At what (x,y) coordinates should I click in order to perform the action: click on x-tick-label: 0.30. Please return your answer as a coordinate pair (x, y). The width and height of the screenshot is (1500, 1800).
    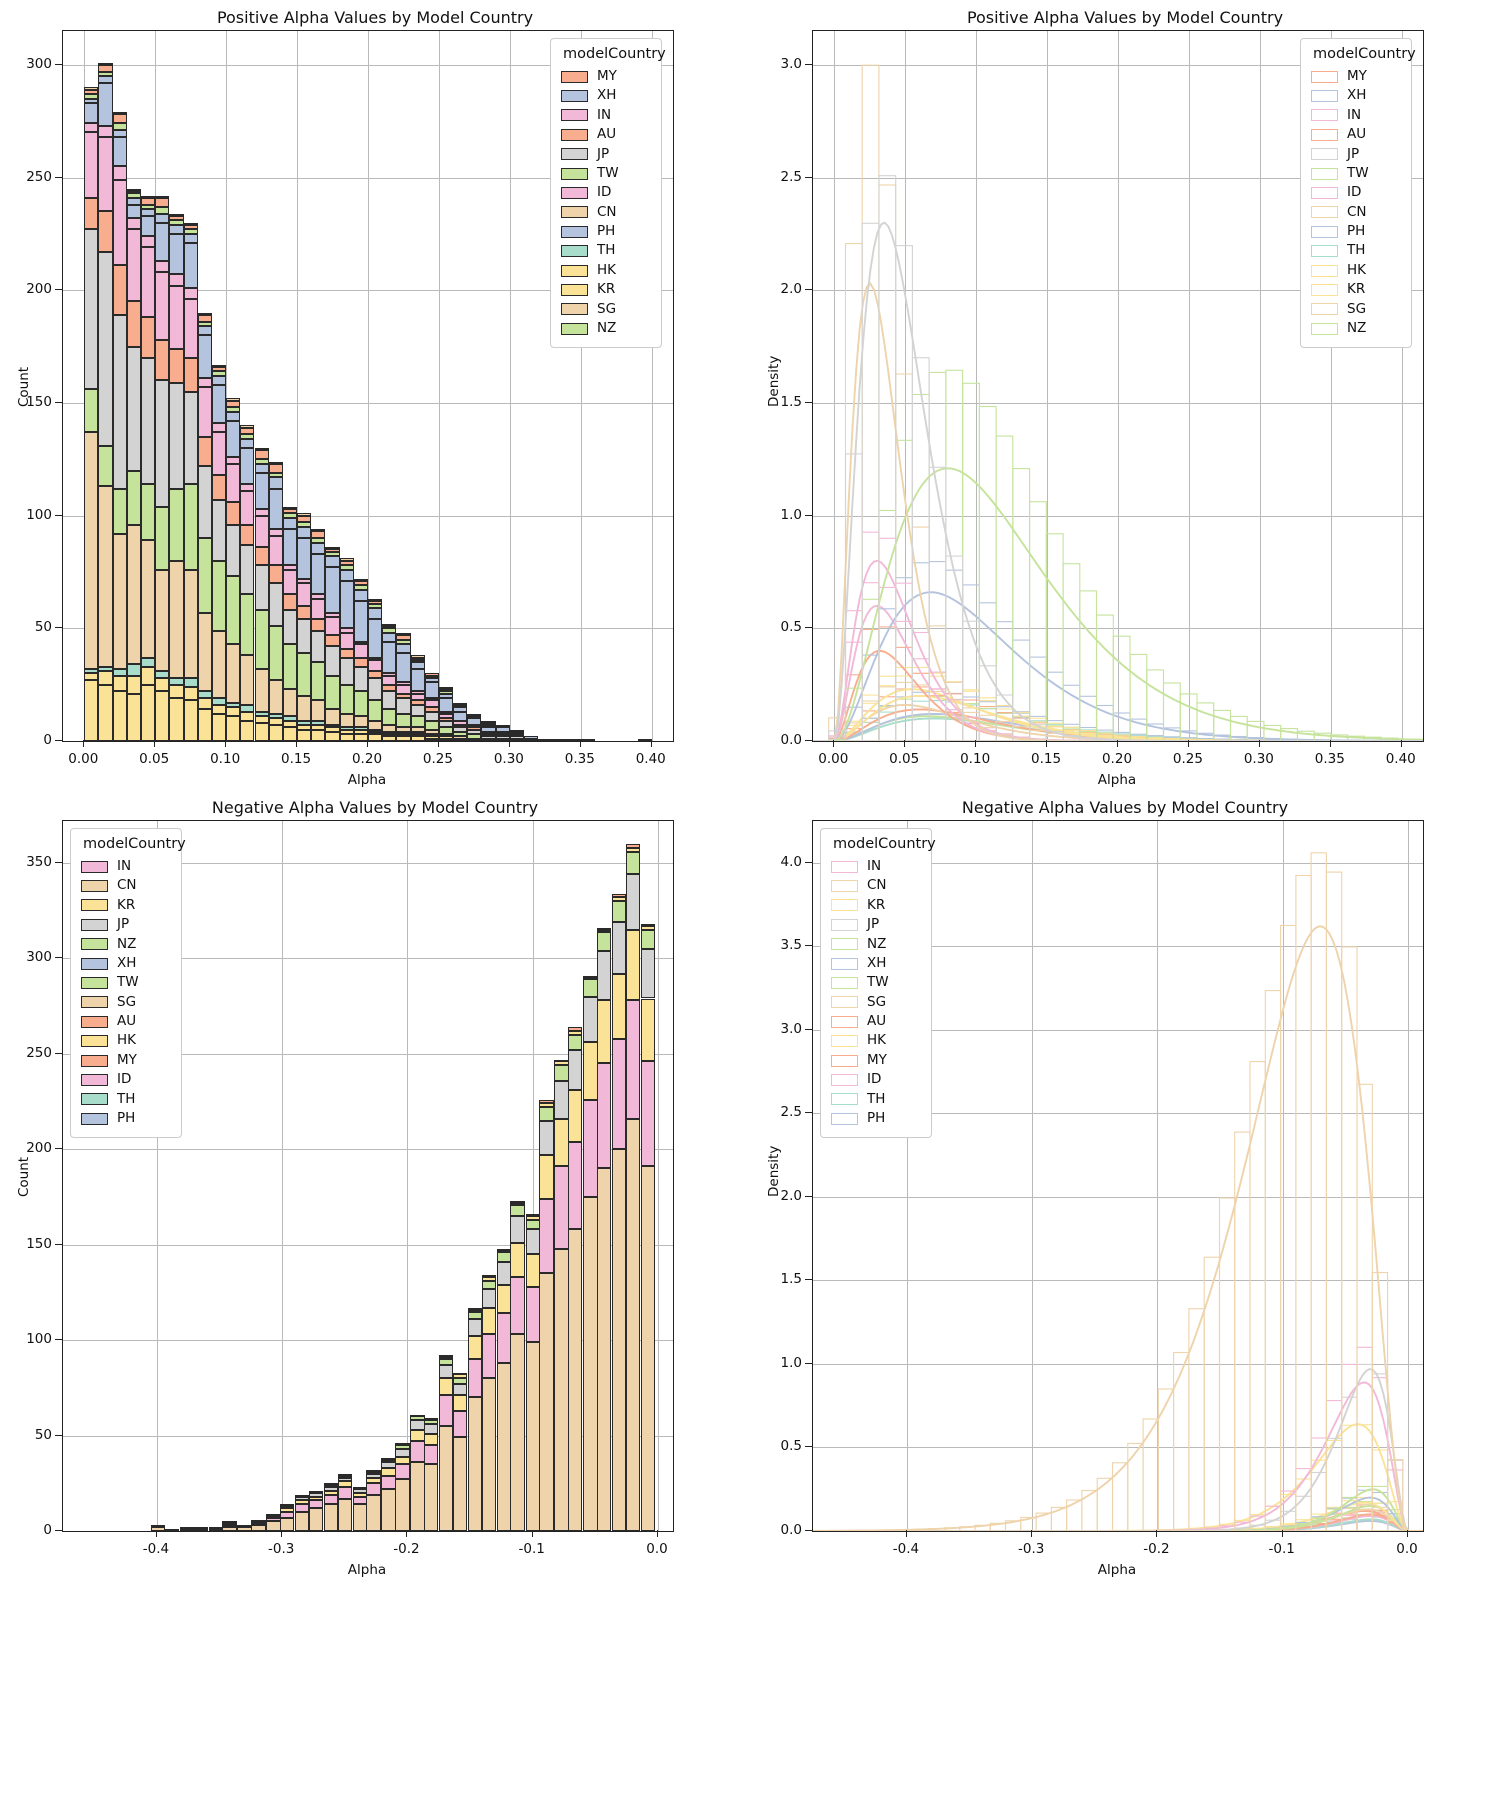
    Looking at the image, I should click on (1258, 759).